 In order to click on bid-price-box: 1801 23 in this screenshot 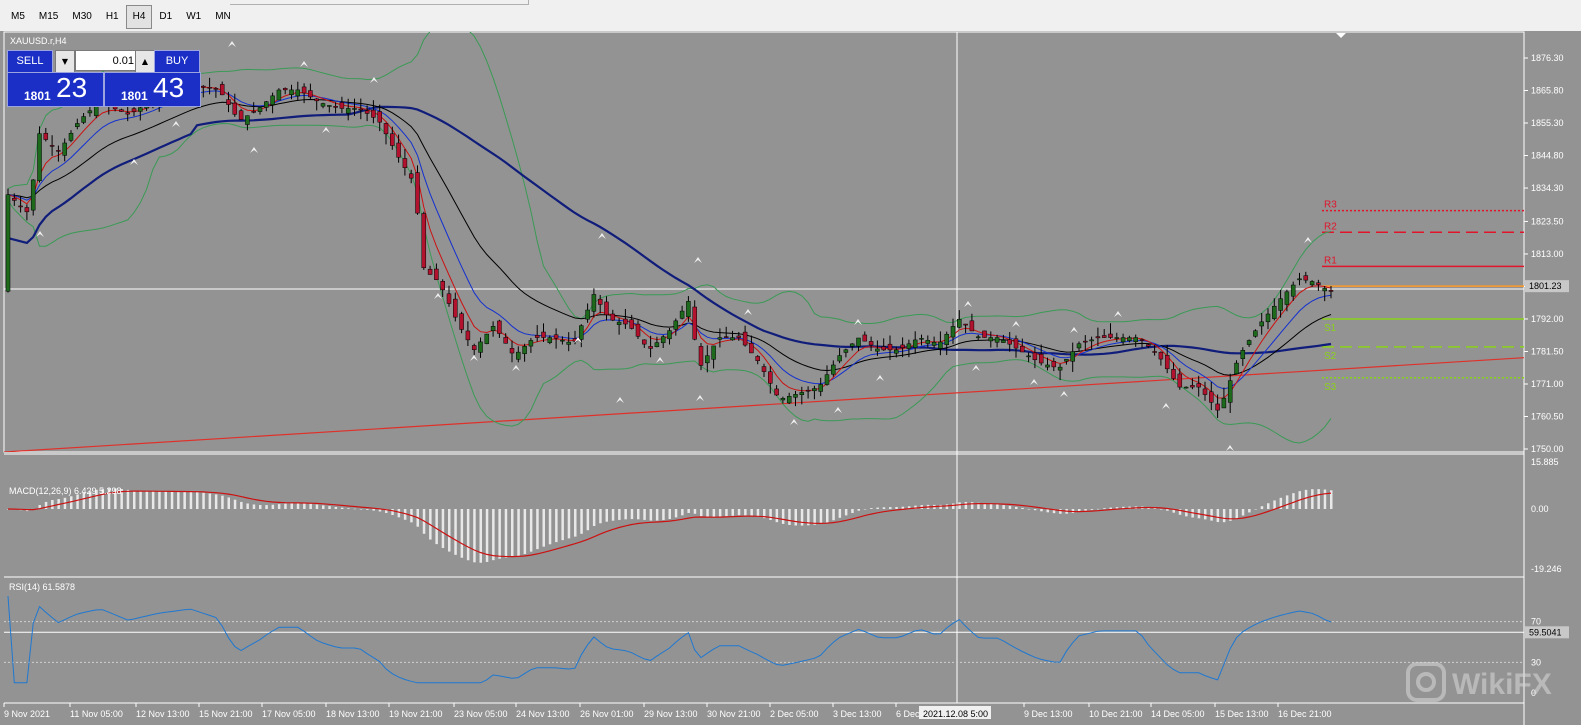, I will do `click(55, 89)`.